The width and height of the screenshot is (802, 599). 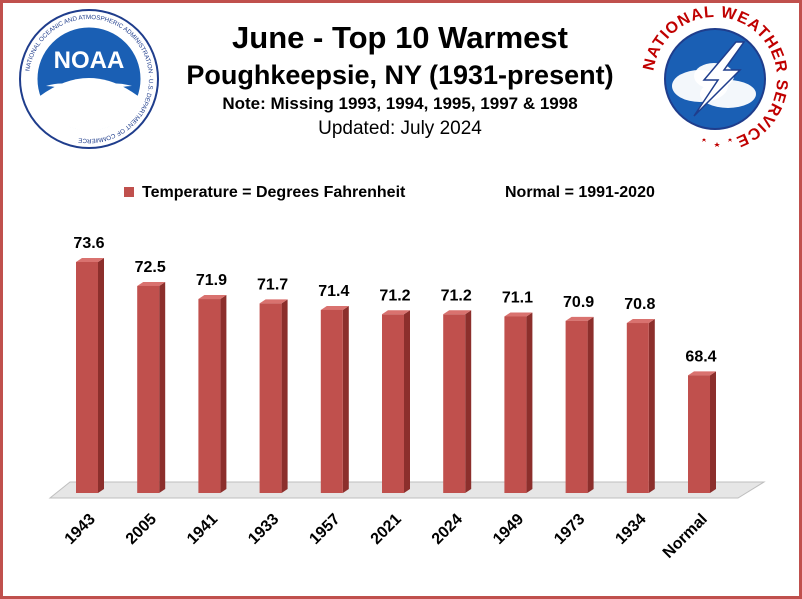 I want to click on bar-1973, so click(x=579, y=404).